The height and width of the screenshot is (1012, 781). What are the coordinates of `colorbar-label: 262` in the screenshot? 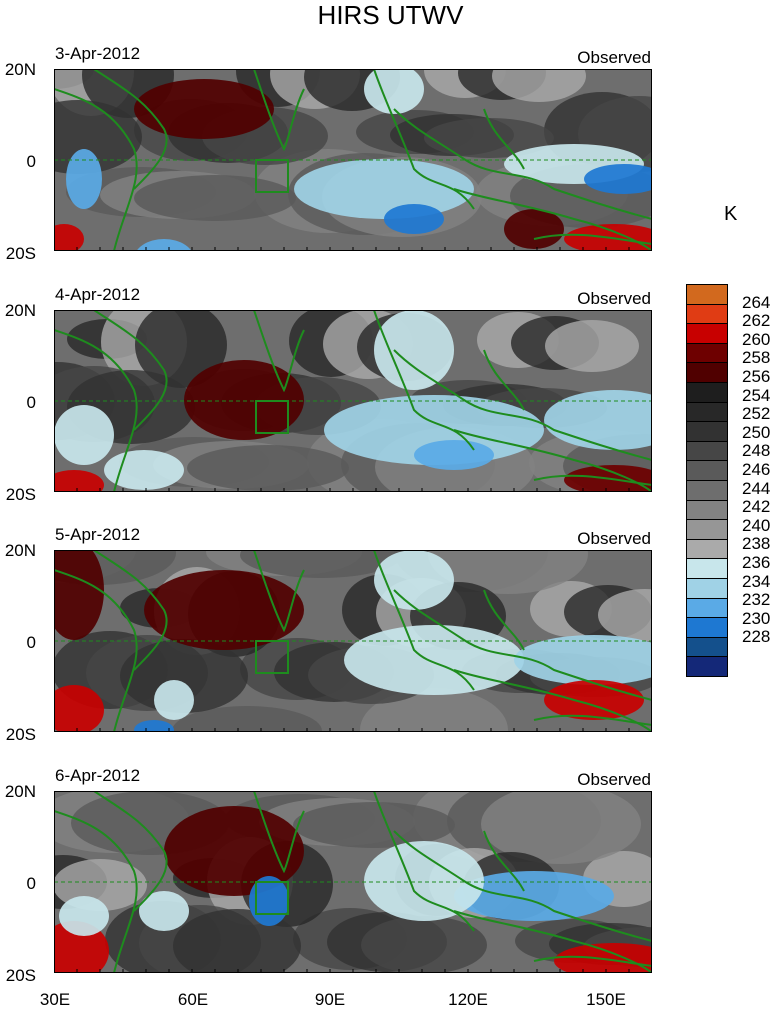 It's located at (756, 321).